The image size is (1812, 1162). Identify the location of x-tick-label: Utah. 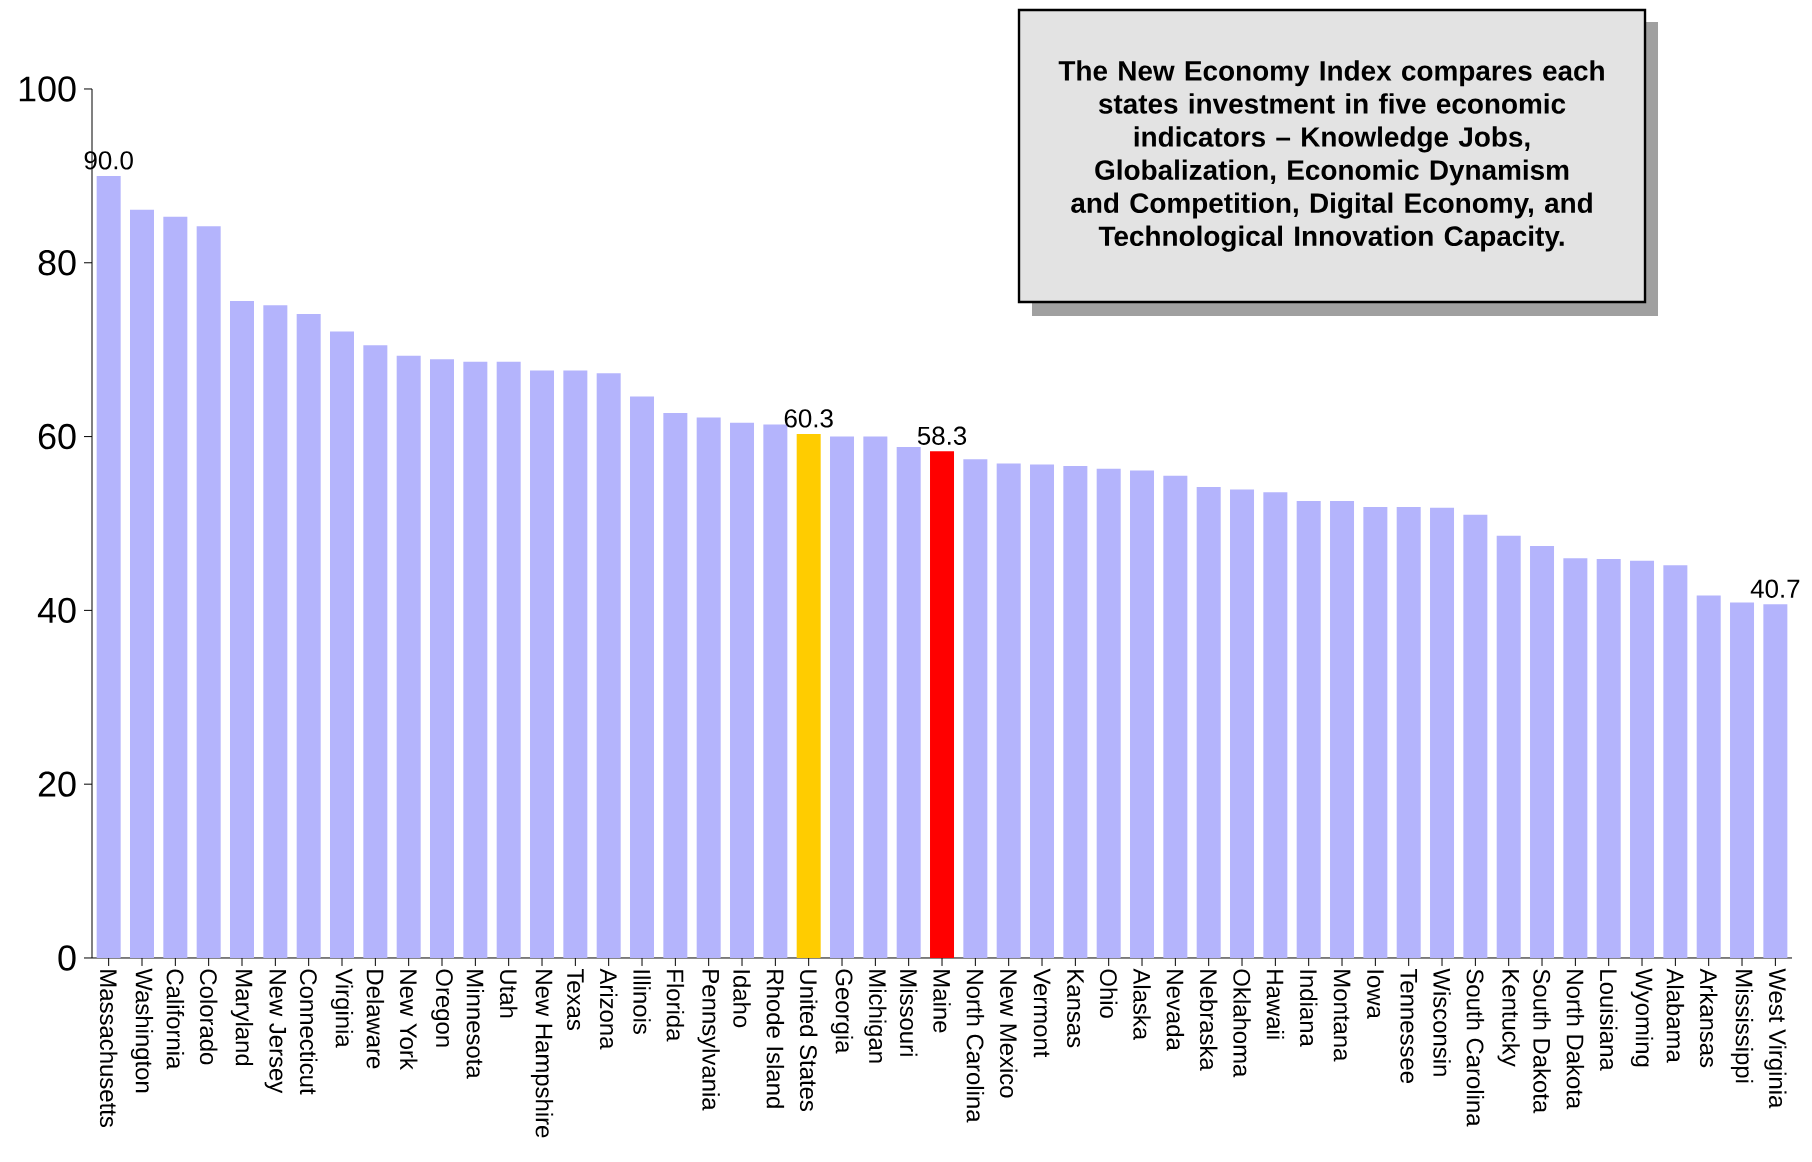
(508, 994).